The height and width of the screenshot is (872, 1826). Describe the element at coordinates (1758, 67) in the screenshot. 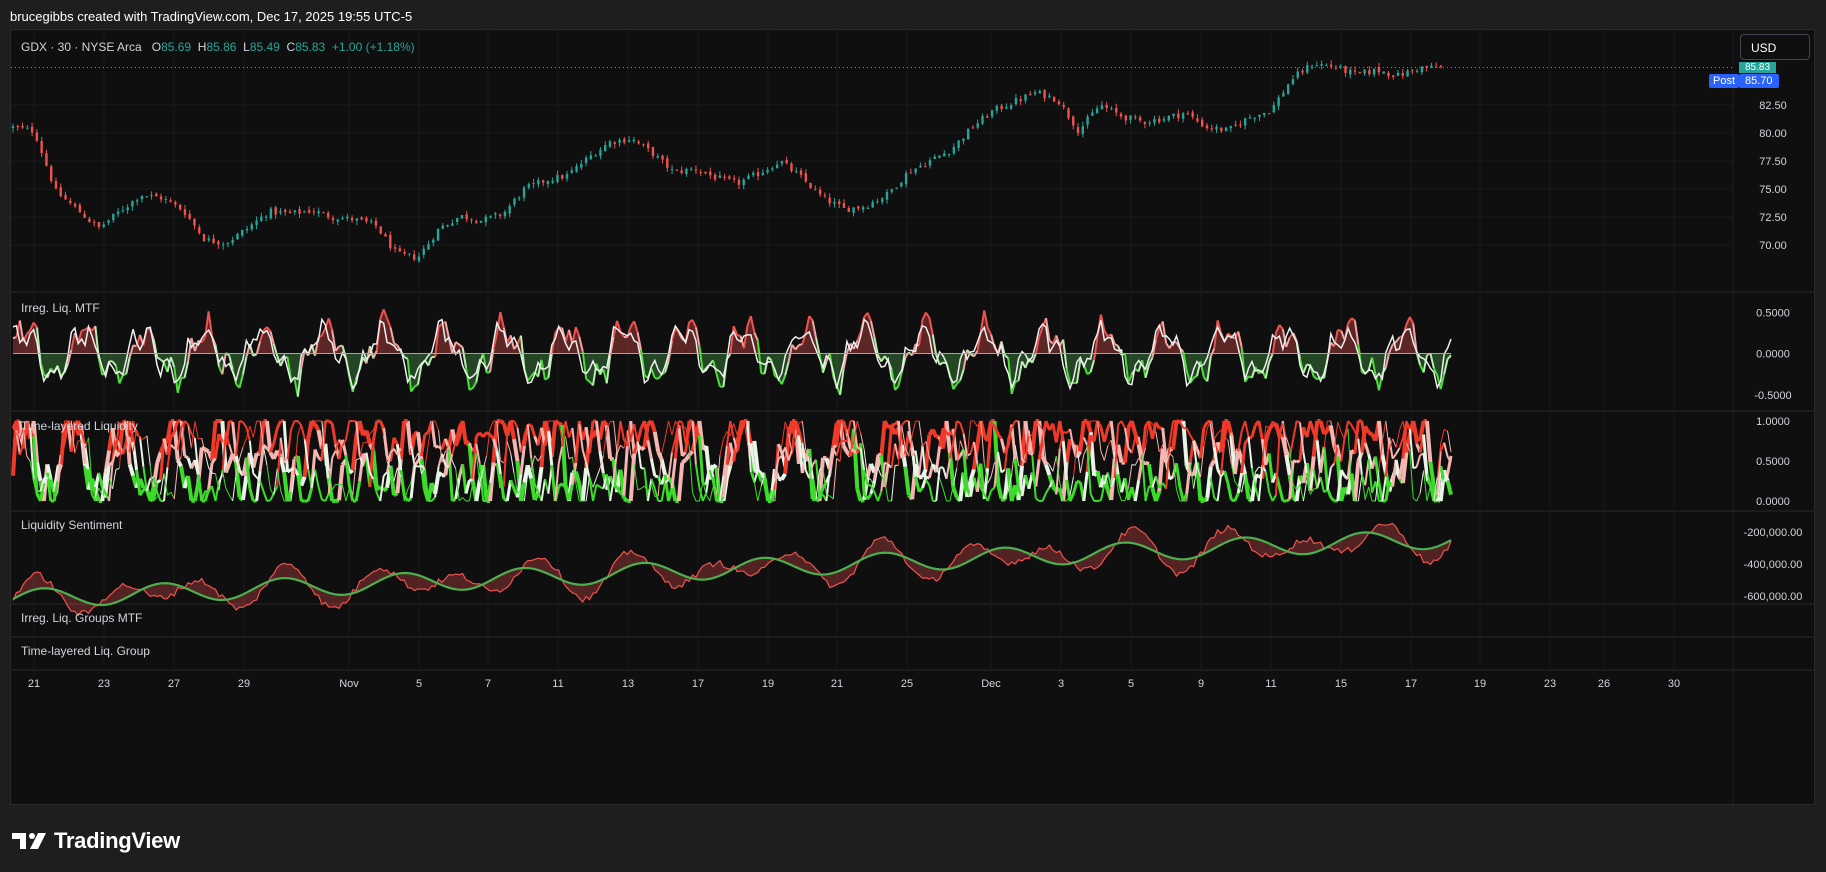

I see `last-price-tag: 85.83` at that location.